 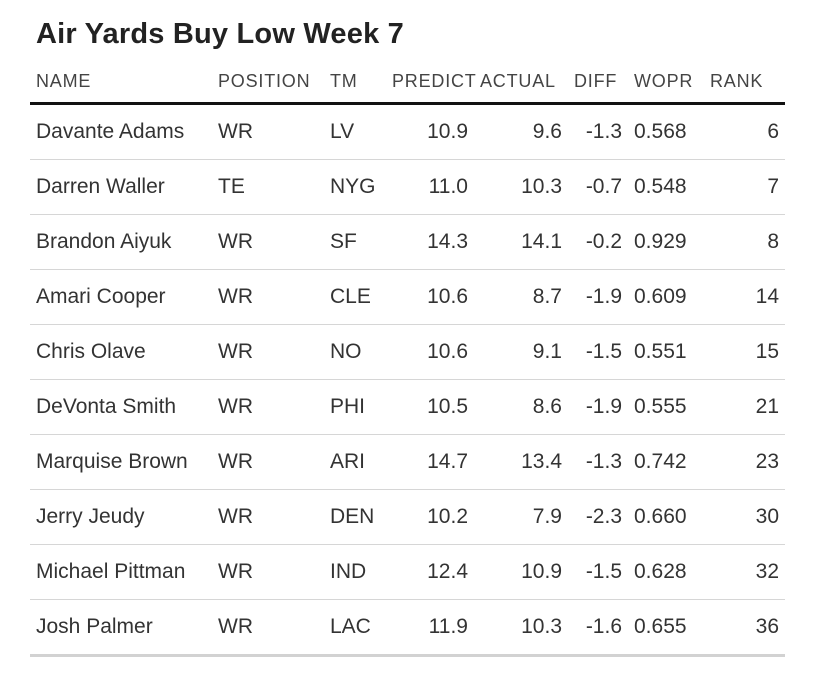 I want to click on cell-wopr: 0.660, so click(x=666, y=517).